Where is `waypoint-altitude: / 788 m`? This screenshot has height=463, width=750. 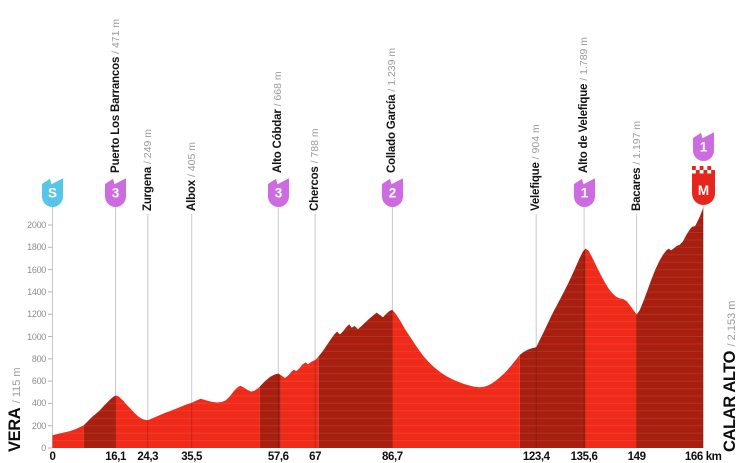
waypoint-altitude: / 788 m is located at coordinates (315, 146).